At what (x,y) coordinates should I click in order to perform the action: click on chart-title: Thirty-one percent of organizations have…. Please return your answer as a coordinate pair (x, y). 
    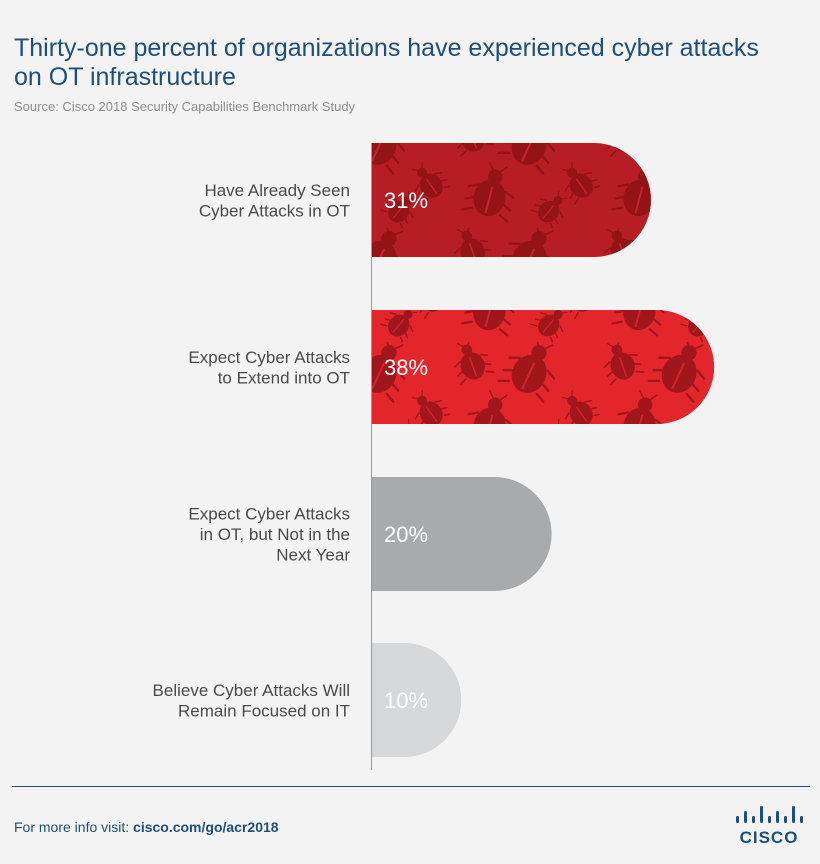
    Looking at the image, I should click on (386, 62).